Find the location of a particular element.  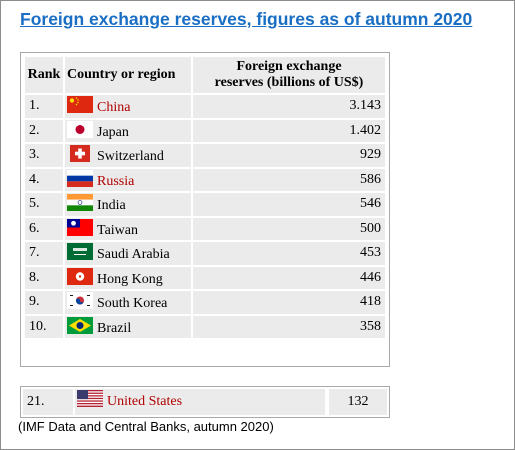

header-country: Country or region is located at coordinates (128, 75).